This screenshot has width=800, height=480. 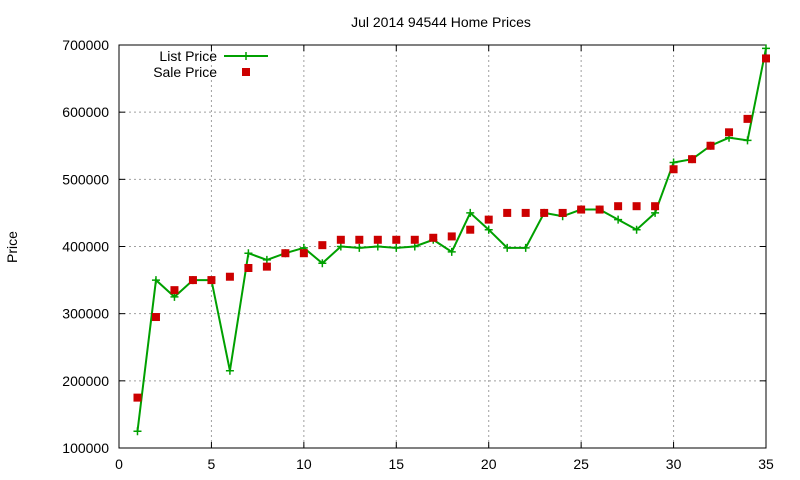 I want to click on x-tick-label: 30, so click(x=674, y=464).